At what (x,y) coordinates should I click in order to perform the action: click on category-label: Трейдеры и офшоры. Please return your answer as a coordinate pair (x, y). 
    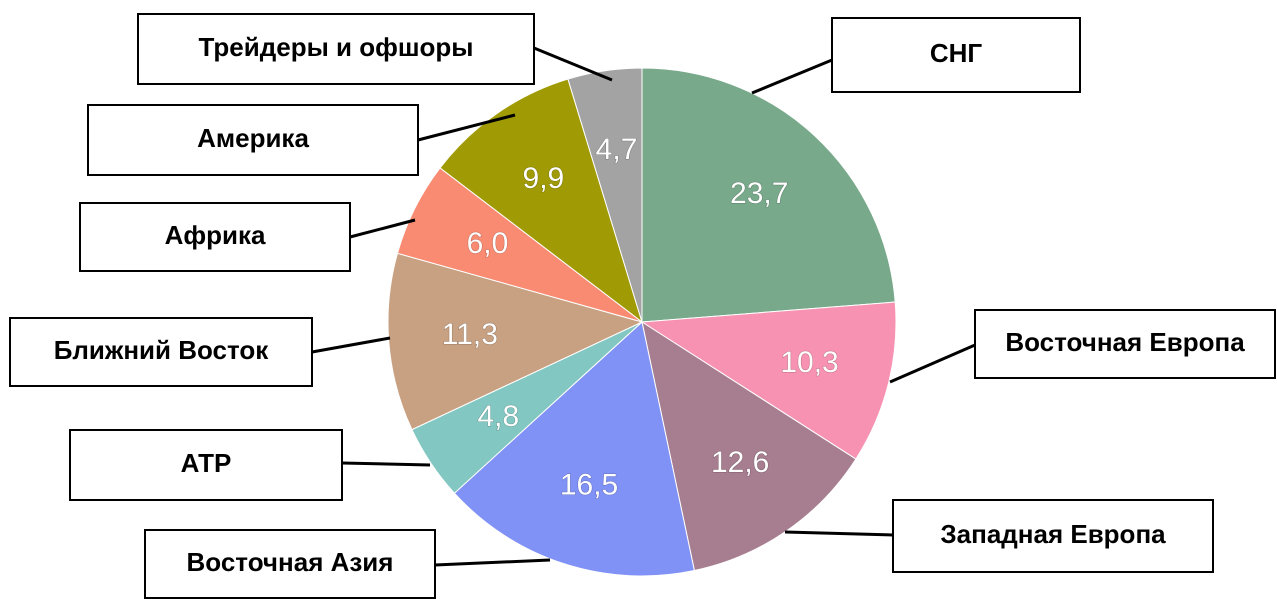
    Looking at the image, I should click on (336, 47).